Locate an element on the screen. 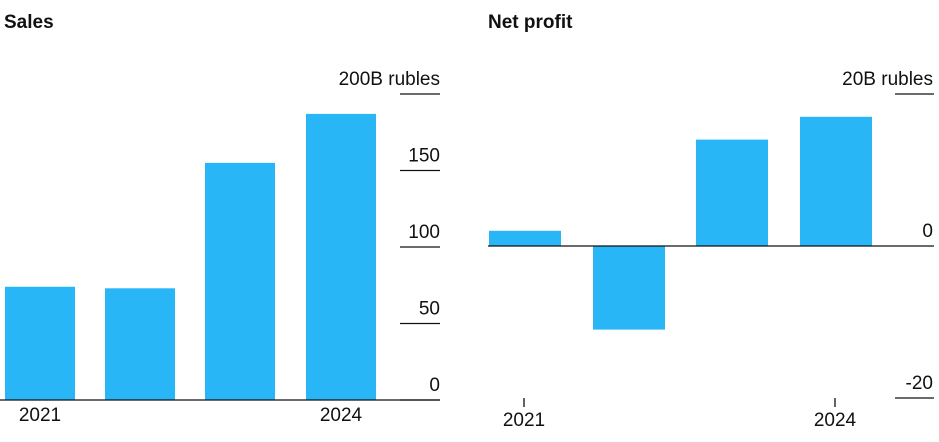 This screenshot has width=939, height=442. sales-x-tick-label: 2021 is located at coordinates (40, 415).